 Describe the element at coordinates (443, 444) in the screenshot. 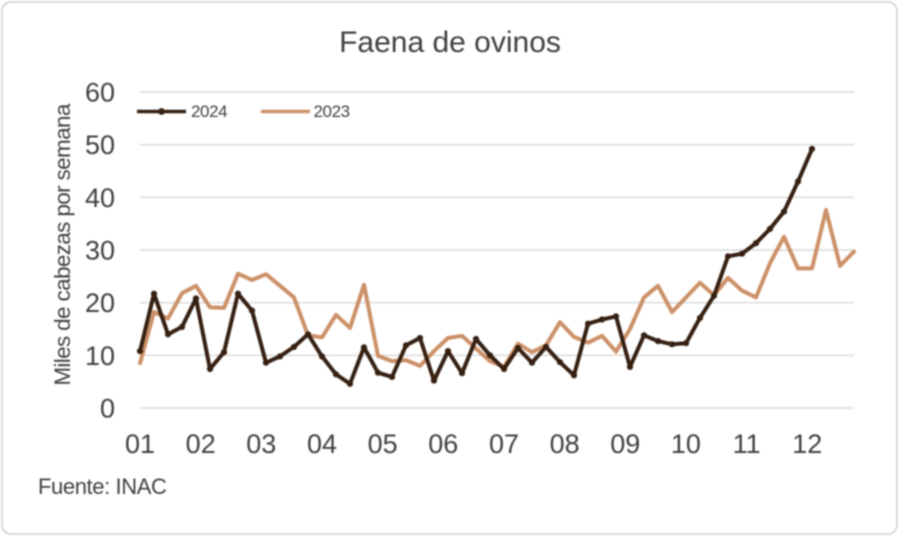

I see `svg-text: 06` at that location.